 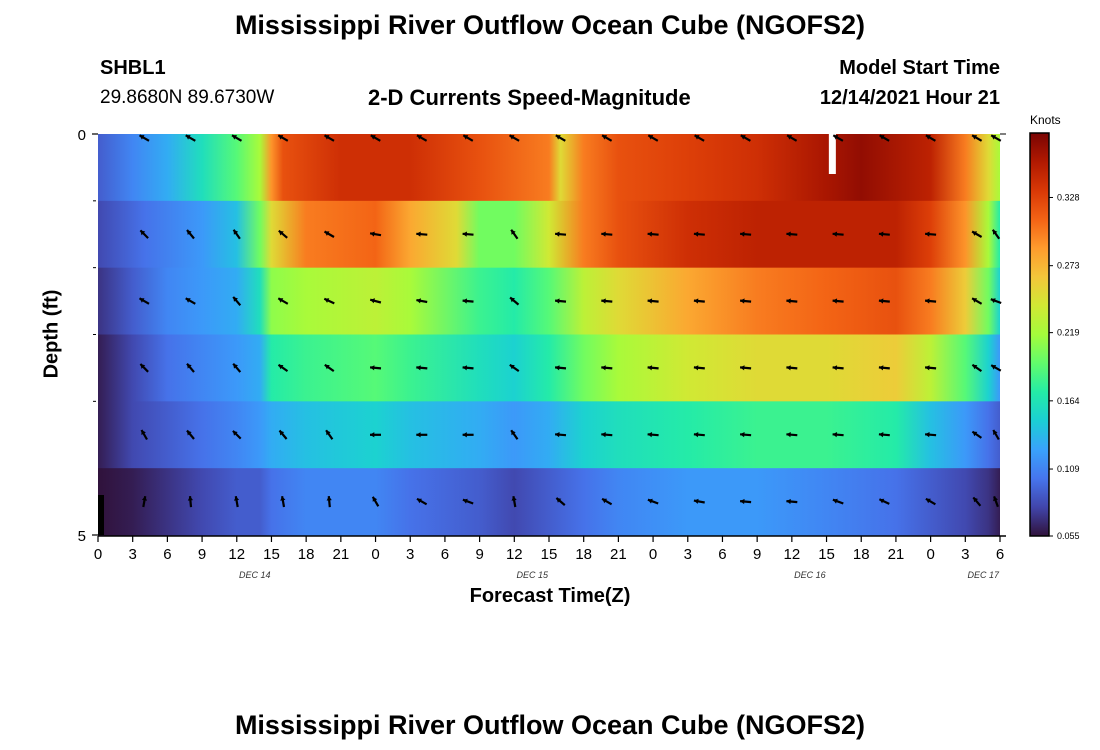 What do you see at coordinates (1068, 333) in the screenshot?
I see `colorbar-tick-label: 0.219` at bounding box center [1068, 333].